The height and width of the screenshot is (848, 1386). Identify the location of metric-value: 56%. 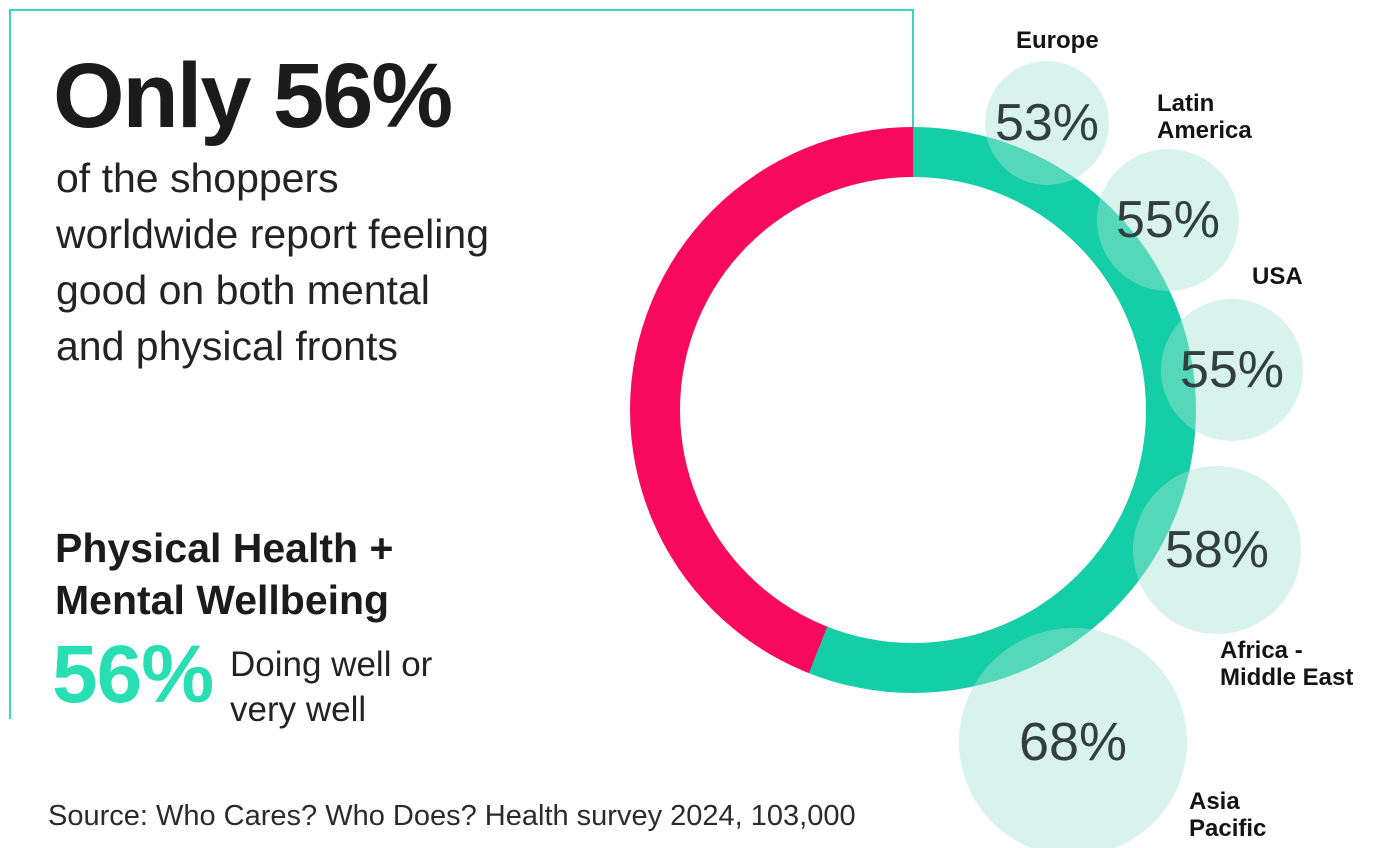
(133, 674).